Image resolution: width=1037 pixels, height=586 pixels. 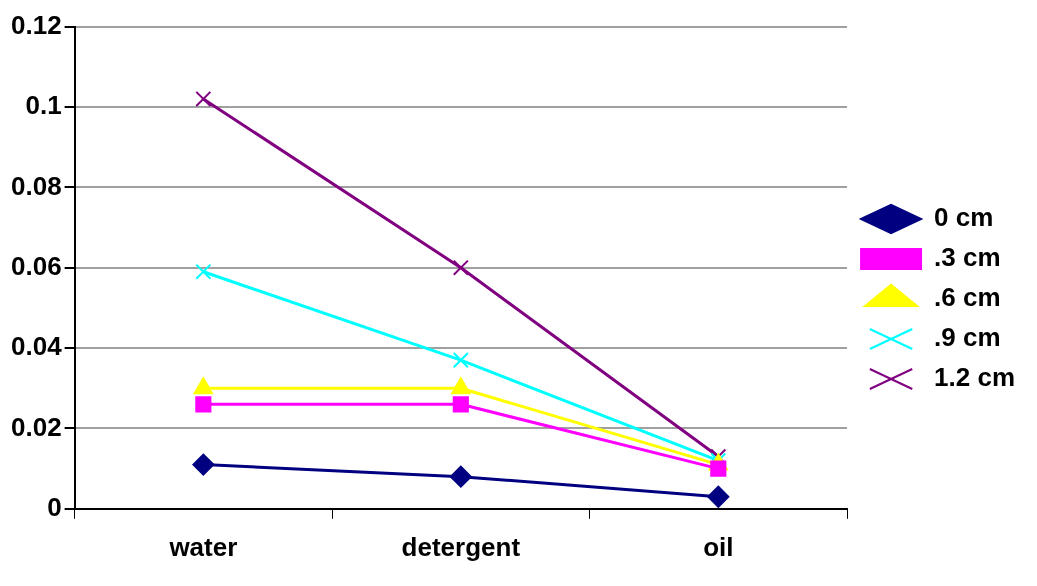 What do you see at coordinates (36, 24) in the screenshot?
I see `y-tick-label: 0.12` at bounding box center [36, 24].